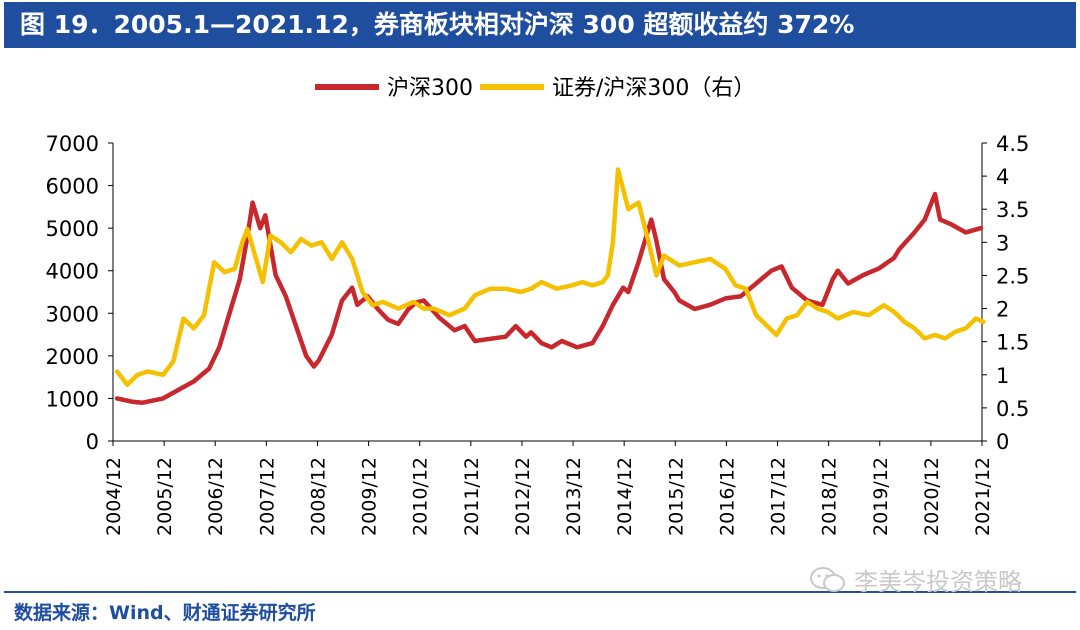 The width and height of the screenshot is (1080, 630). I want to click on x-tick-label: 2009/12, so click(370, 496).